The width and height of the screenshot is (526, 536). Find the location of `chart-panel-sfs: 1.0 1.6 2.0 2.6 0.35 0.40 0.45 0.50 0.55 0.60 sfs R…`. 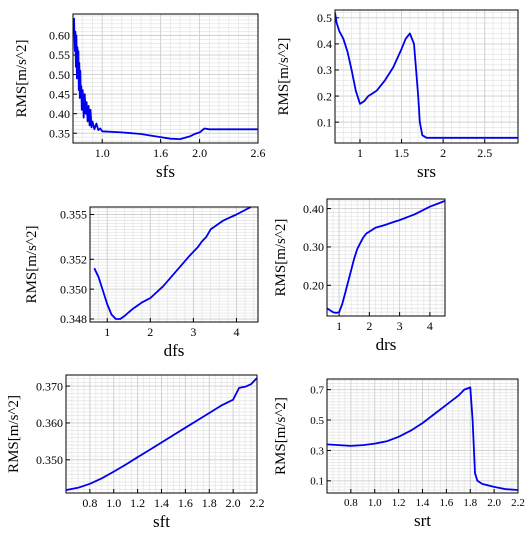

chart-panel-sfs: 1.0 1.6 2.0 2.6 0.35 0.40 0.45 0.50 0.55 0.60 sfs R… is located at coordinates (140, 97).